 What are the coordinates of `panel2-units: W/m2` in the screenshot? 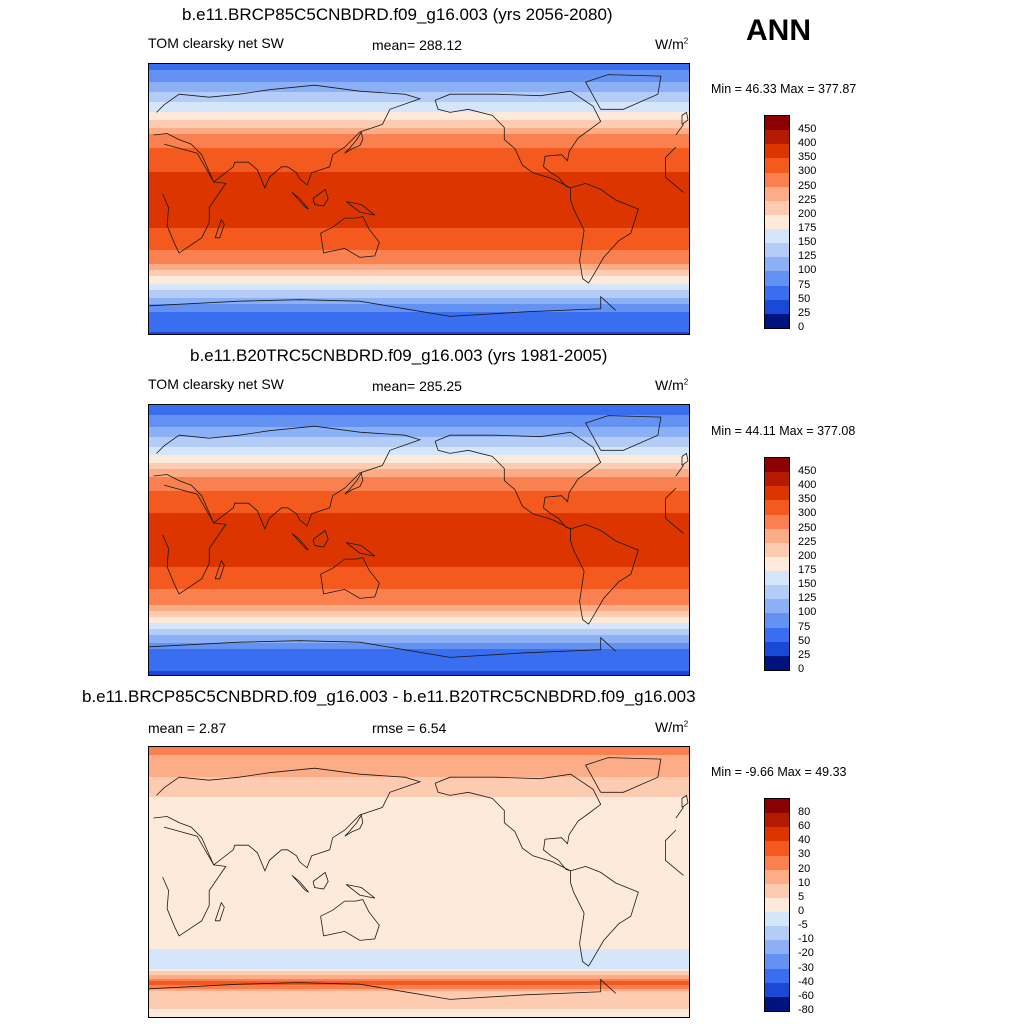 It's located at (672, 385).